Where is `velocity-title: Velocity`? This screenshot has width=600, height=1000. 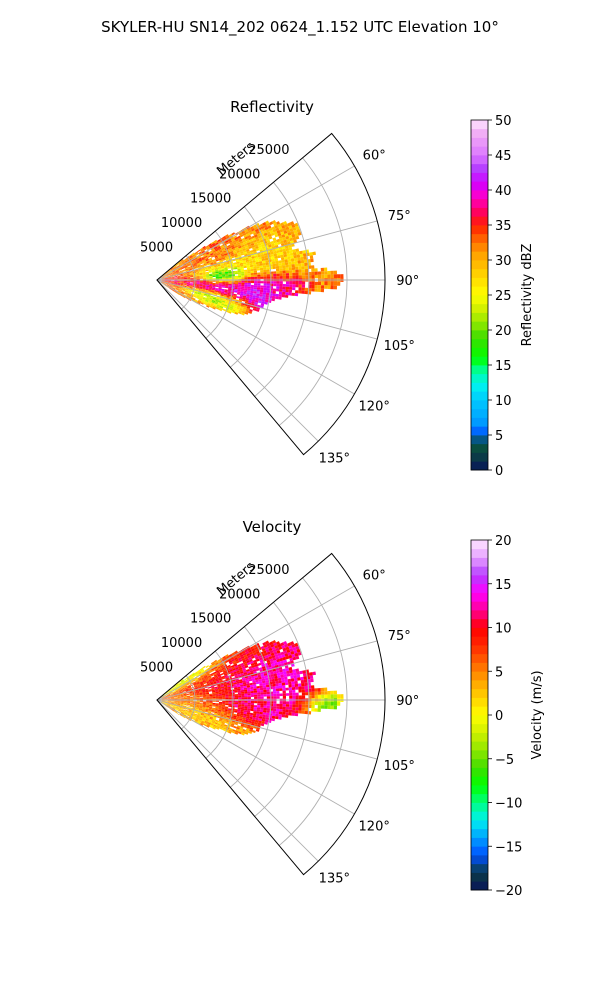 velocity-title: Velocity is located at coordinates (272, 527).